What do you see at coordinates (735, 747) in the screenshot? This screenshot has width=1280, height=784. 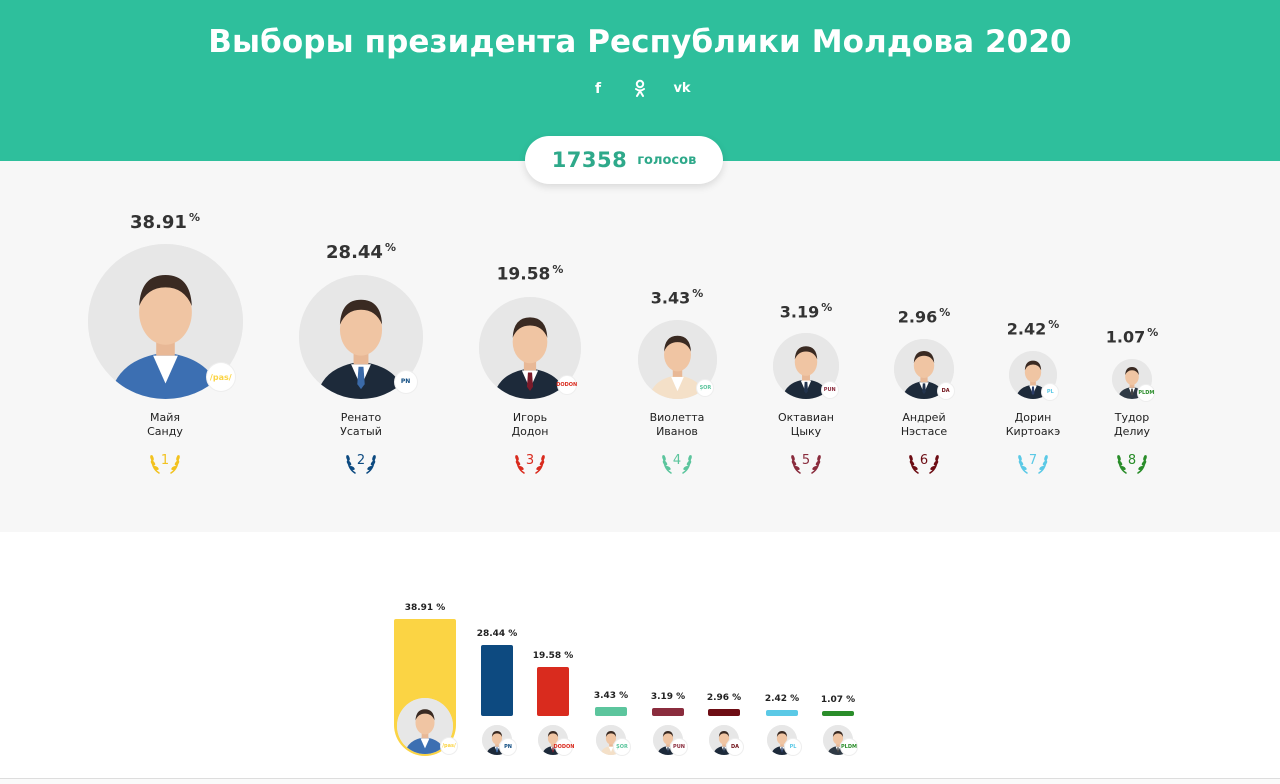 I see `bar-party-logo: DA` at bounding box center [735, 747].